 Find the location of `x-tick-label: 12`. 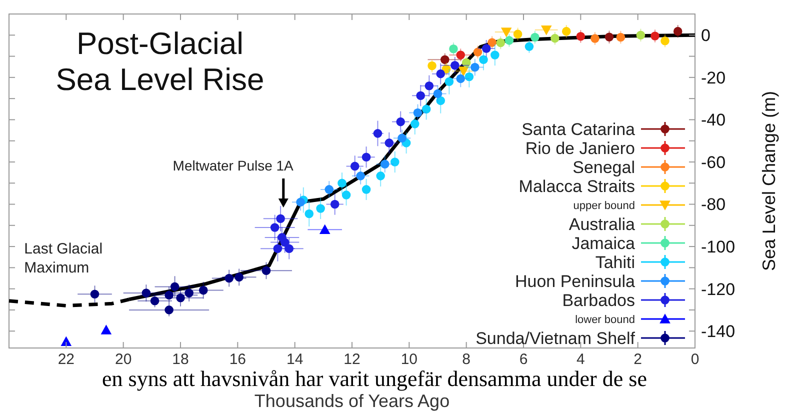

x-tick-label: 12 is located at coordinates (352, 359).